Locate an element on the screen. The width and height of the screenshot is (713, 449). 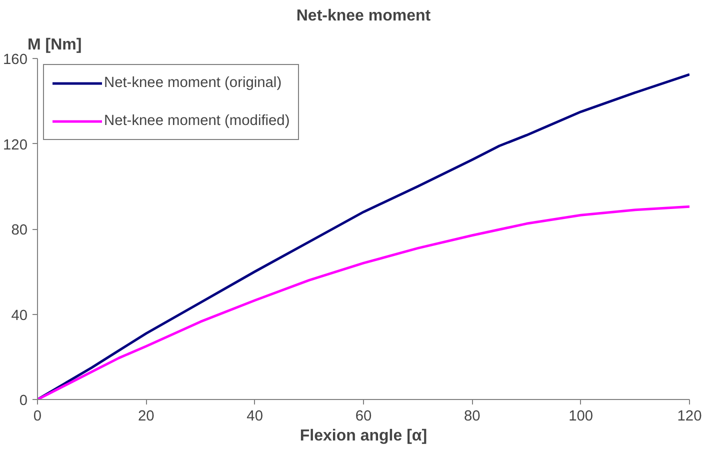
x-tick-label: 120 is located at coordinates (689, 416).